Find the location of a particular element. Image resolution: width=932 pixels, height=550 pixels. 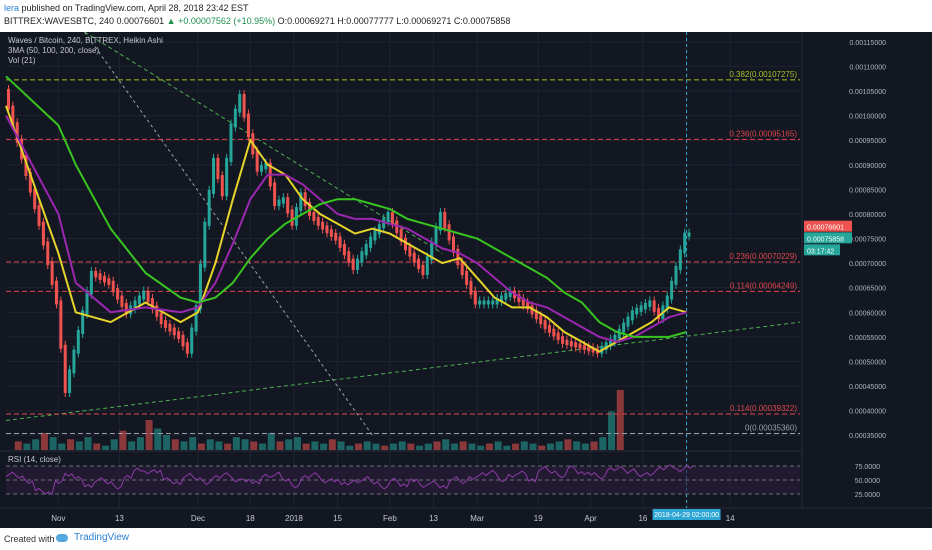

time-tick: 19 is located at coordinates (538, 518).